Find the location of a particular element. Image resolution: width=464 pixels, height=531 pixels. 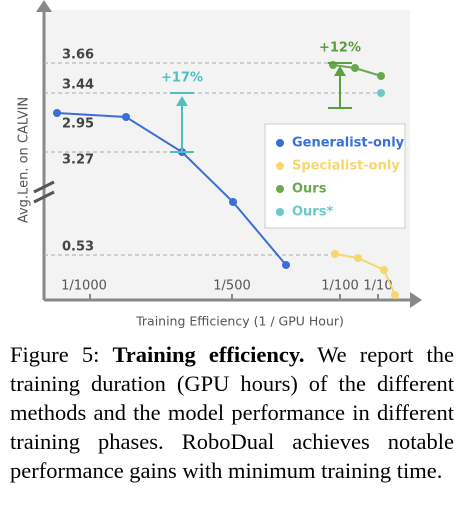

series-line is located at coordinates (365, 274).